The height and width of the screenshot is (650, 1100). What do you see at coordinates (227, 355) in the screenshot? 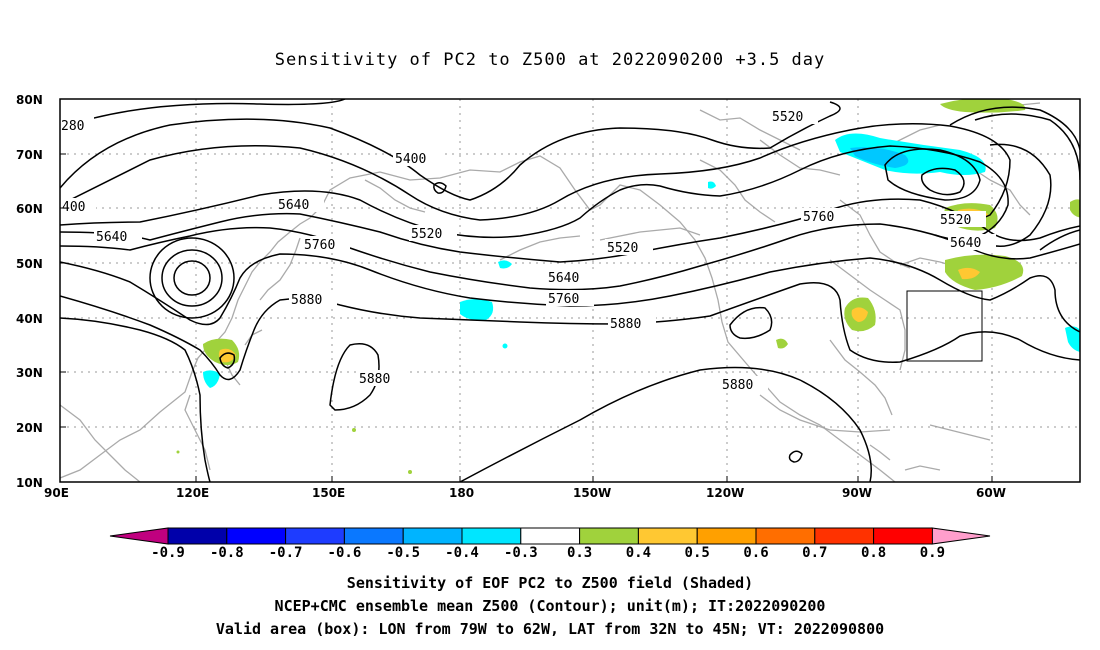
I see `shade-yellow-korea` at bounding box center [227, 355].